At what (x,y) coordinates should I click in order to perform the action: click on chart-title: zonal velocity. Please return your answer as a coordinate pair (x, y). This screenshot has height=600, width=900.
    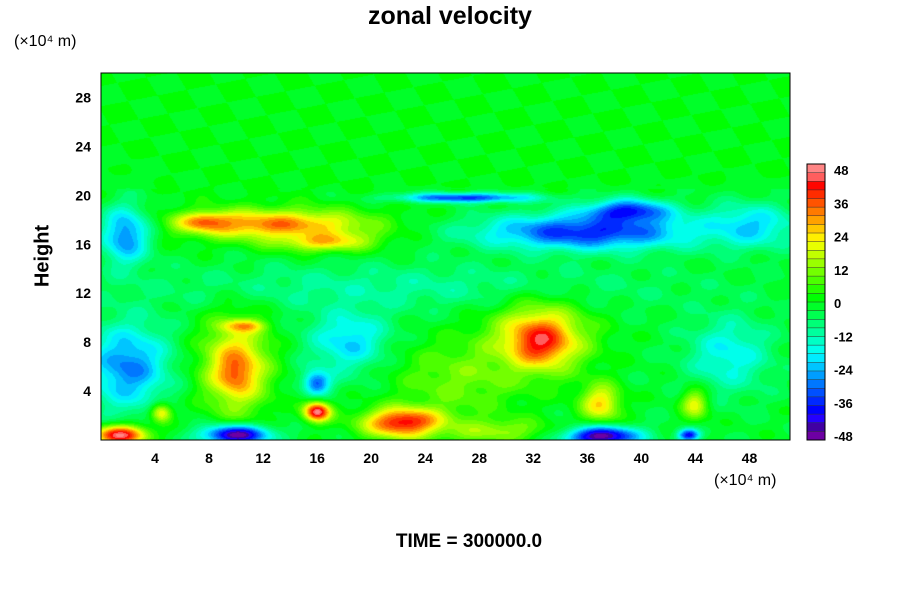
    Looking at the image, I should click on (450, 16).